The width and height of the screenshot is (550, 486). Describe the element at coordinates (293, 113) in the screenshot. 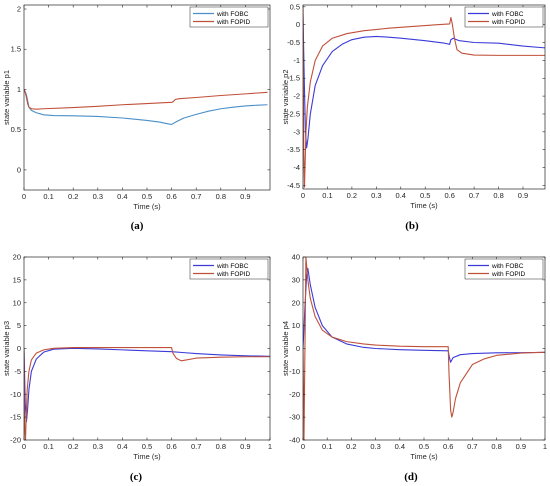

I see `y-tick-label: -2.5` at that location.